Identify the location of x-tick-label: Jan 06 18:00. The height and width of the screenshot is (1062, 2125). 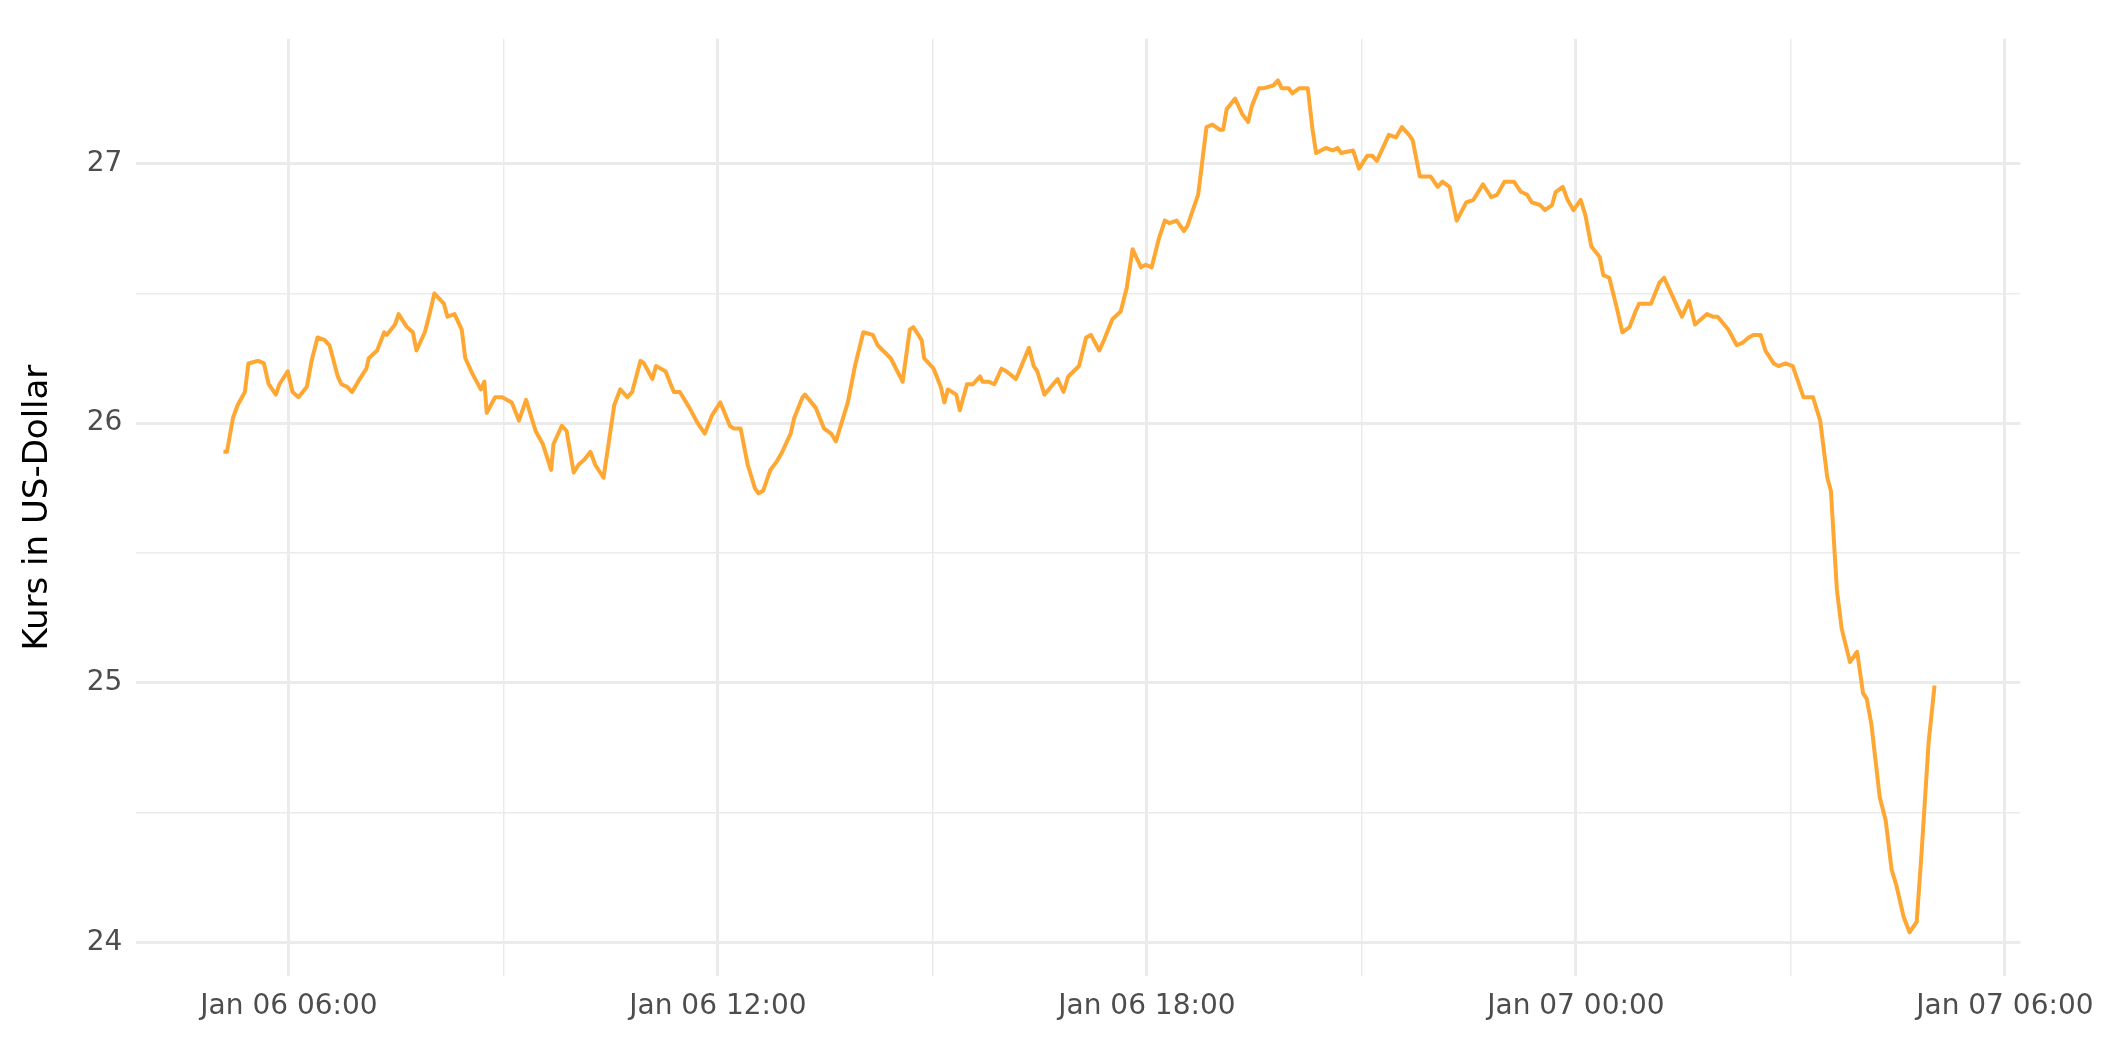
(1146, 1005).